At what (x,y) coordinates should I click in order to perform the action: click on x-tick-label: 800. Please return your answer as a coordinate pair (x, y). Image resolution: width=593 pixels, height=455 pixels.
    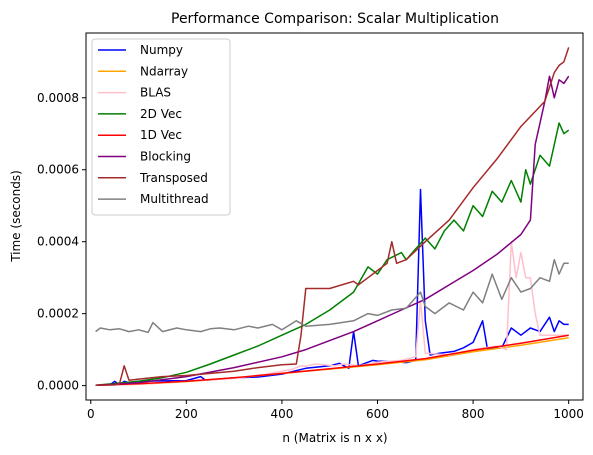
    Looking at the image, I should click on (473, 414).